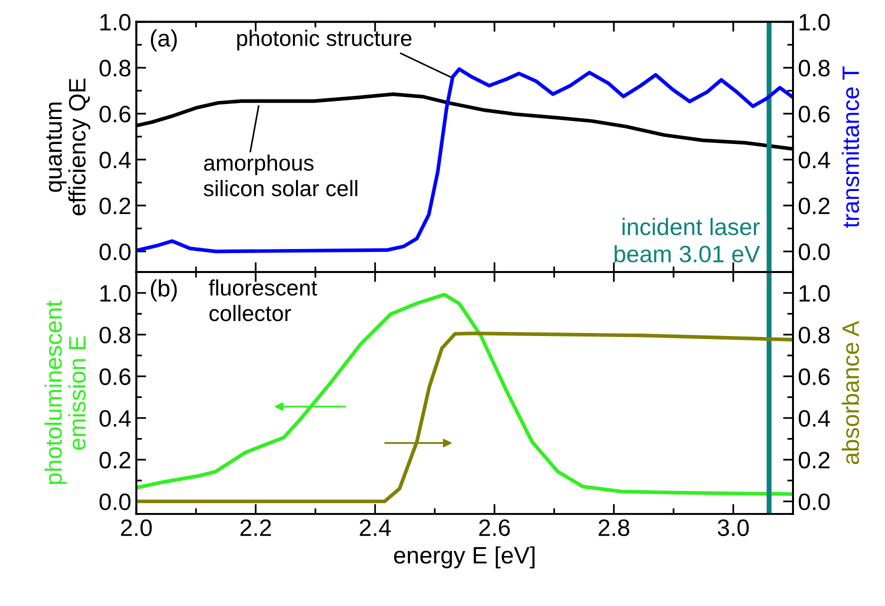  What do you see at coordinates (68, 147) in the screenshot?
I see `y-axis-title: quantum efficiency QE` at bounding box center [68, 147].